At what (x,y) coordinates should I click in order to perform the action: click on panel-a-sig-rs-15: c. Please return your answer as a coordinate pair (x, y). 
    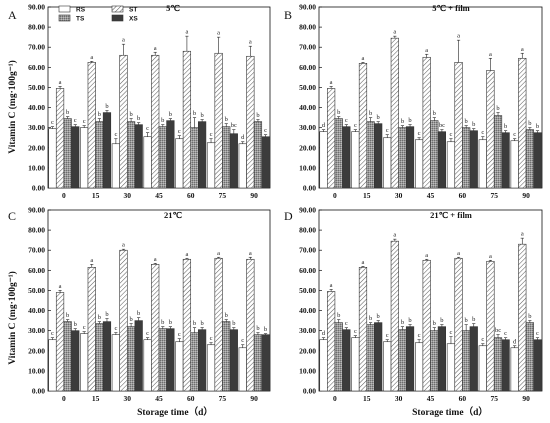
    Looking at the image, I should click on (84, 121).